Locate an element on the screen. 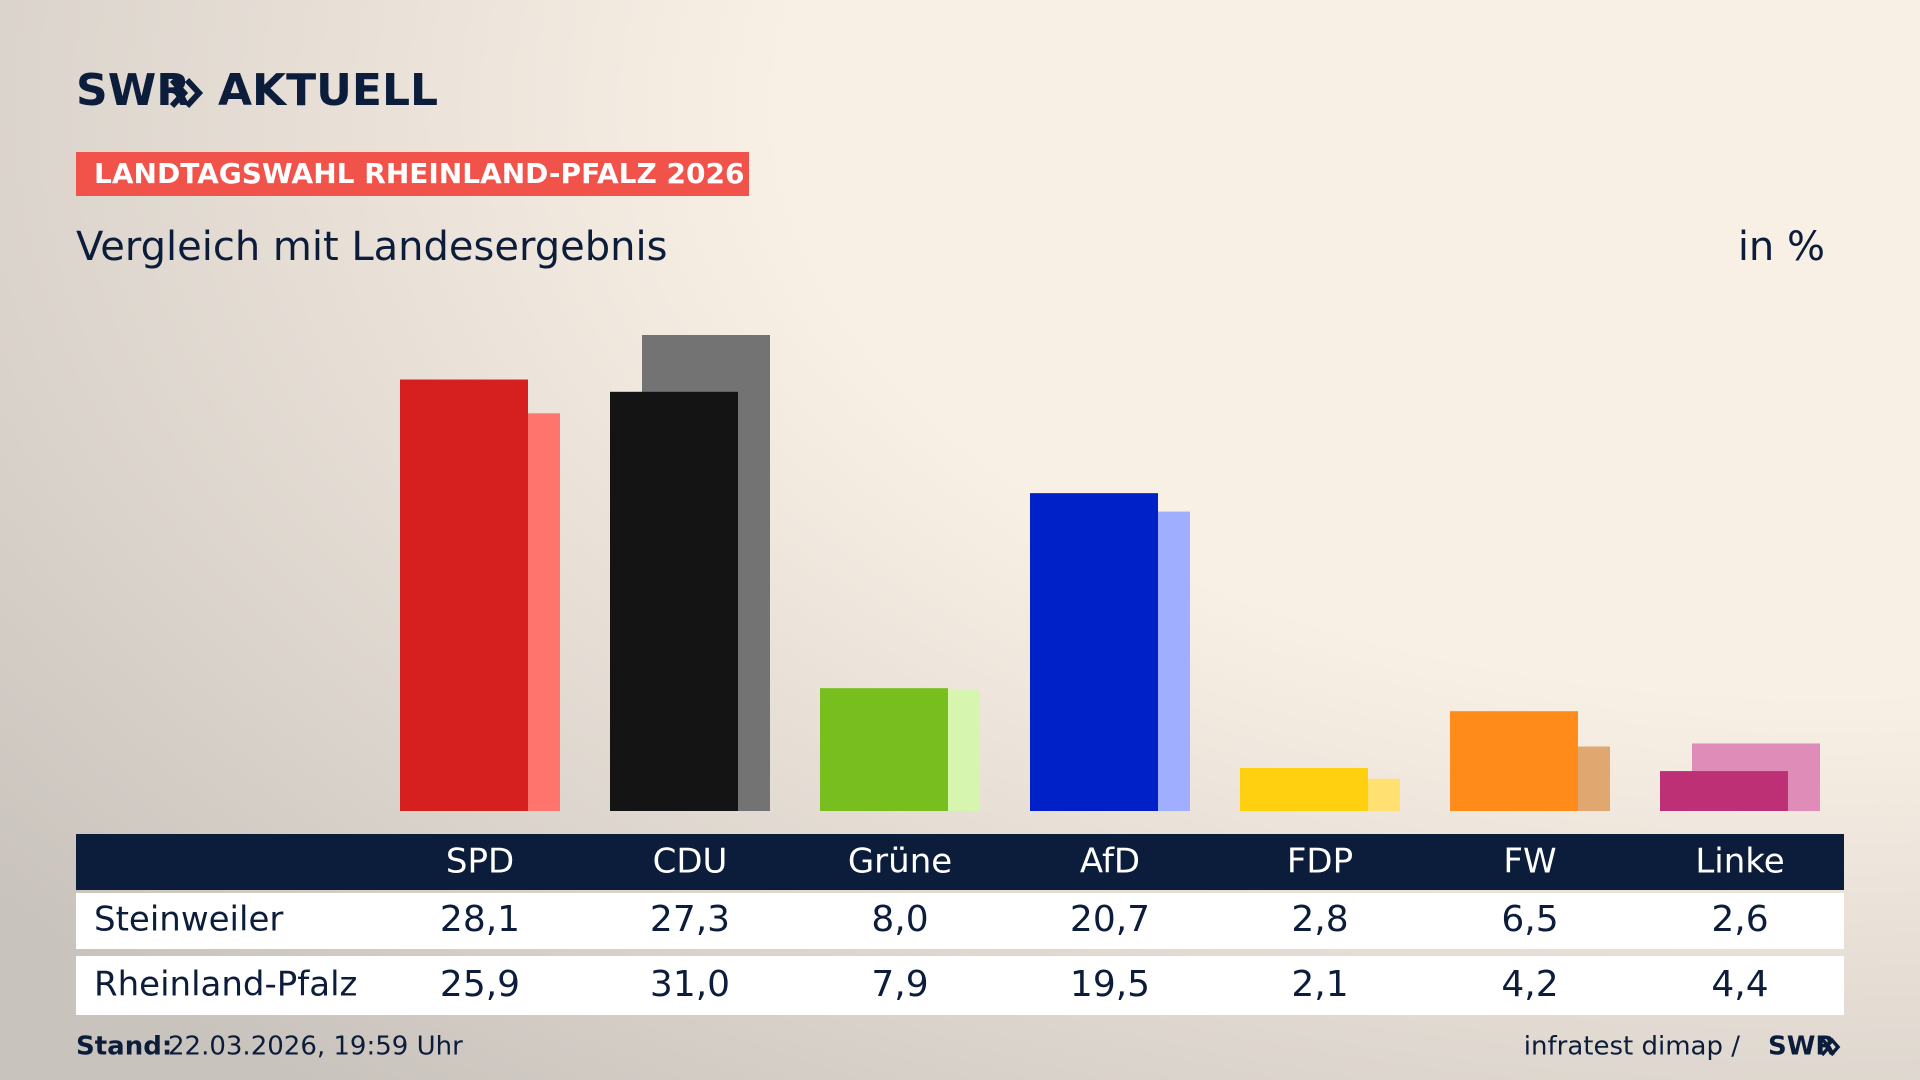  source: infratest dimap / is located at coordinates (1632, 1047).